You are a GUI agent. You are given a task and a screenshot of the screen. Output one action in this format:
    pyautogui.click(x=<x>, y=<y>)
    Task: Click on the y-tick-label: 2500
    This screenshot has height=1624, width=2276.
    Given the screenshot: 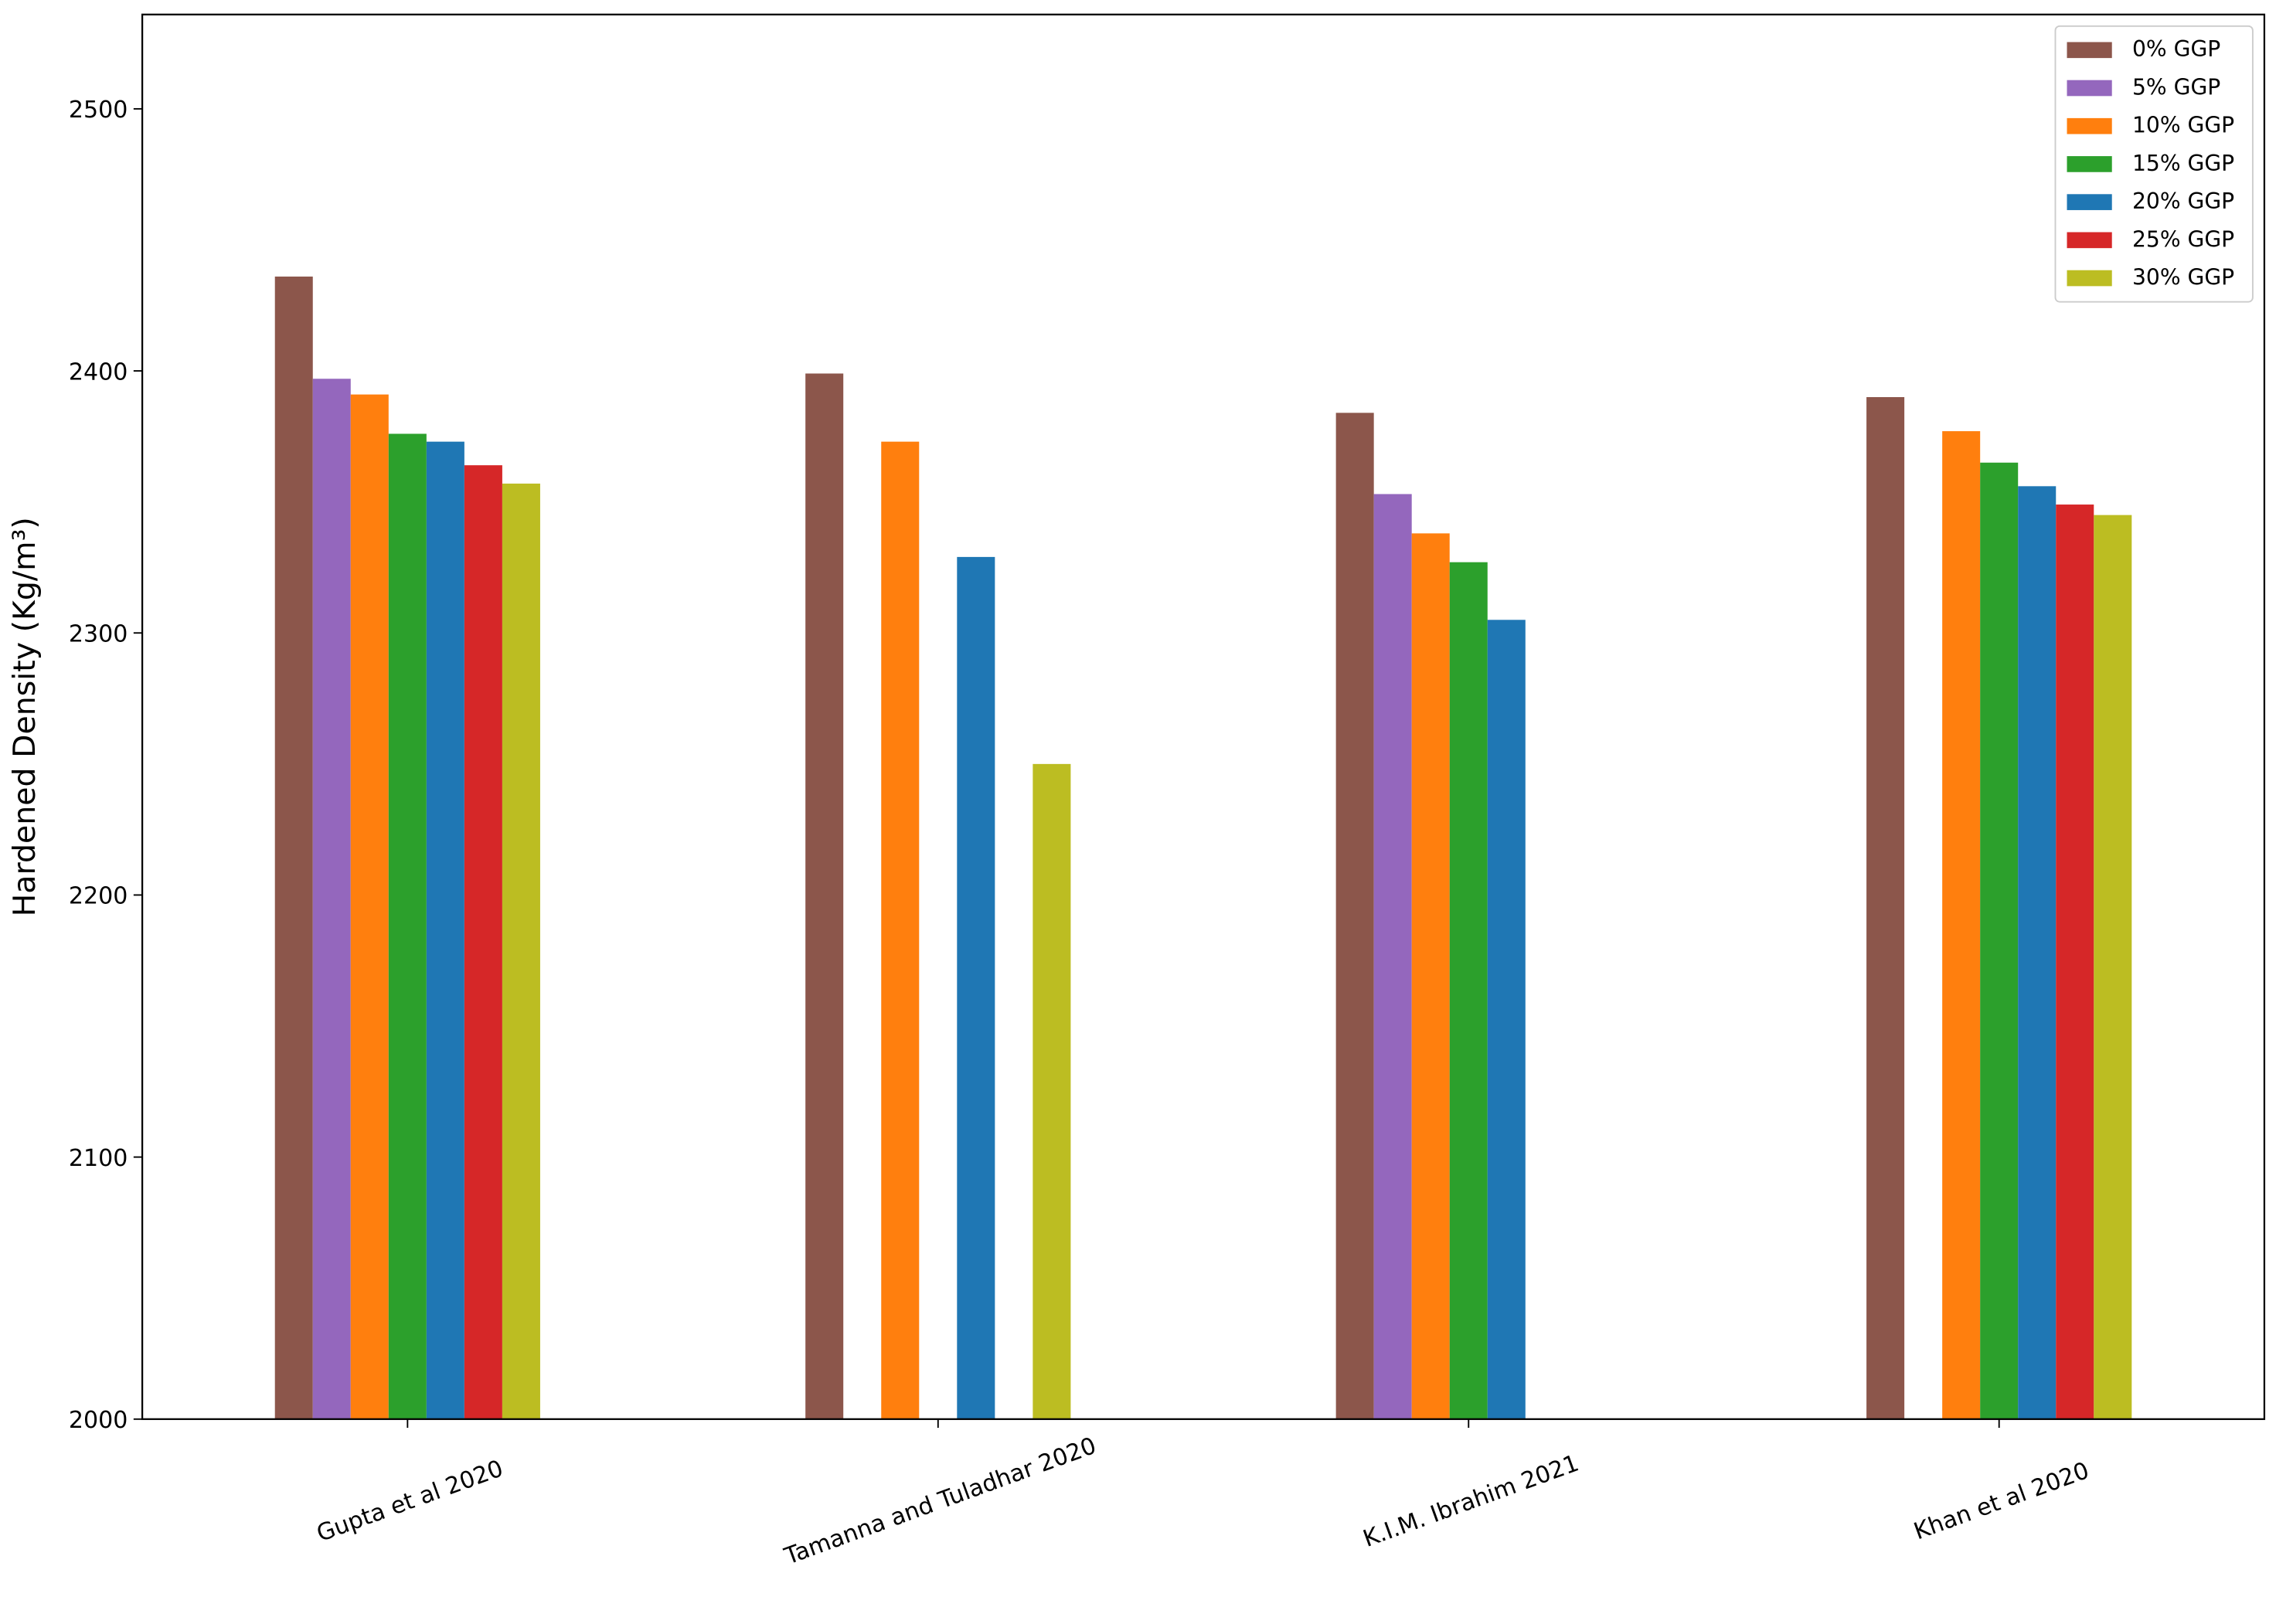 What is the action you would take?
    pyautogui.click(x=98, y=111)
    